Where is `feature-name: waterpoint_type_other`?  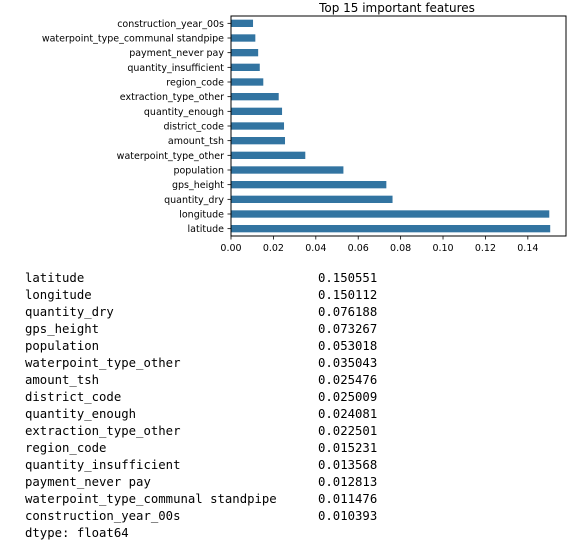 feature-name: waterpoint_type_other is located at coordinates (103, 363).